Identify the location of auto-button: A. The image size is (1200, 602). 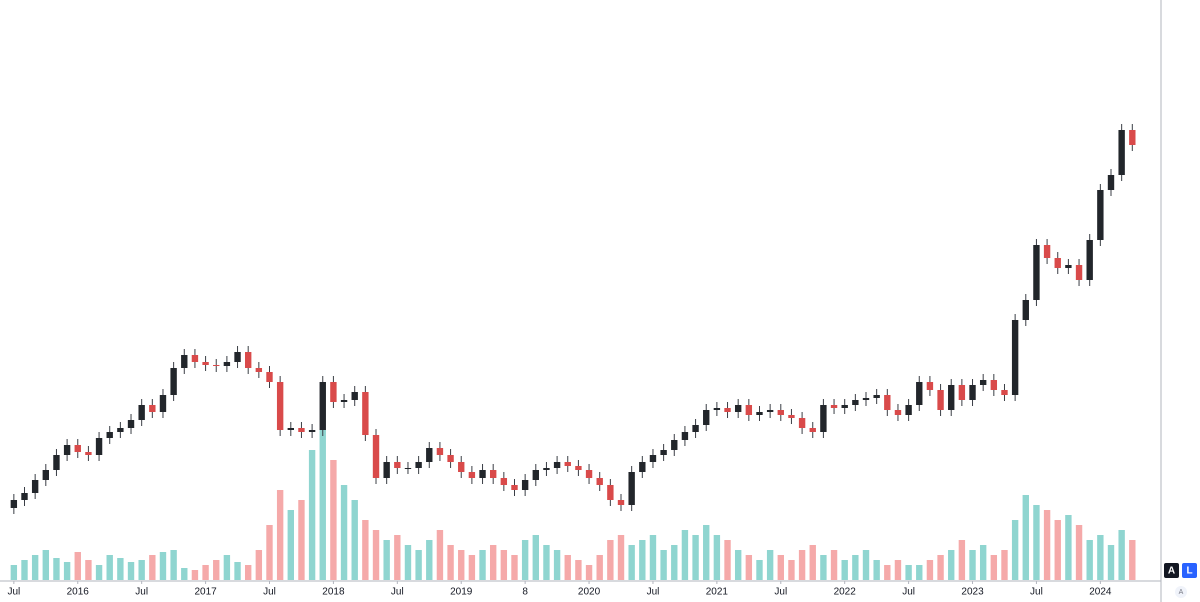
(1171, 570).